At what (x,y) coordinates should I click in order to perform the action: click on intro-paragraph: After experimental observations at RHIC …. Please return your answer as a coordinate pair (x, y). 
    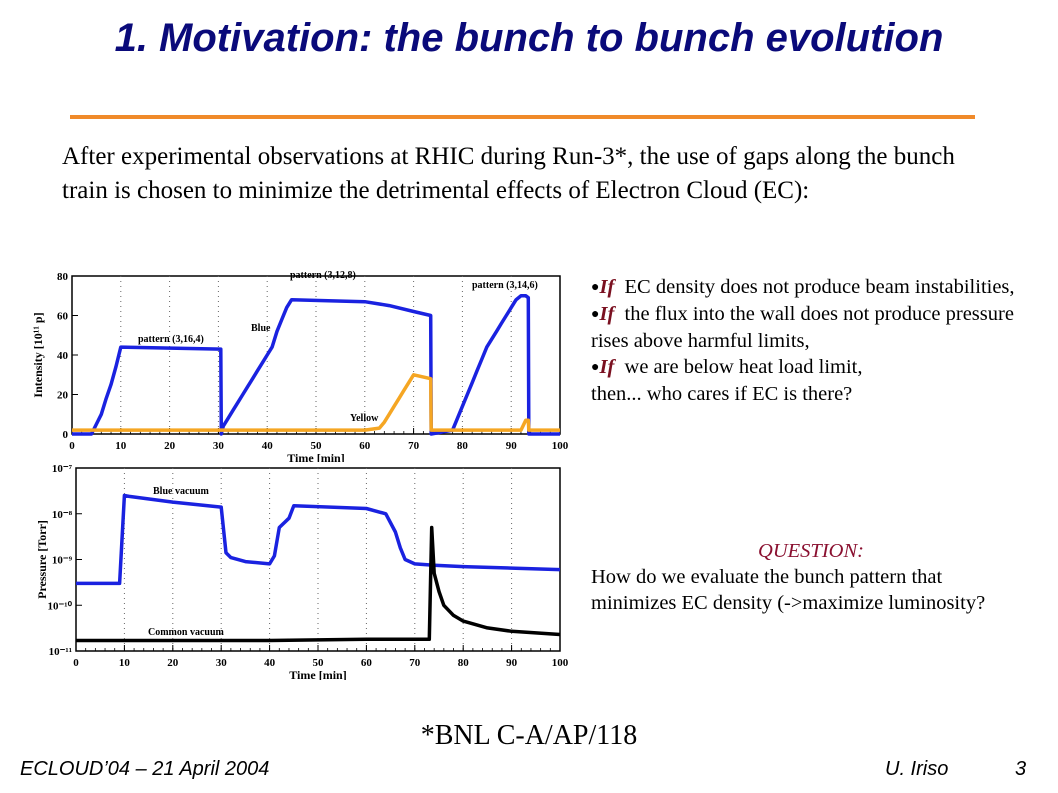
    Looking at the image, I should click on (508, 173).